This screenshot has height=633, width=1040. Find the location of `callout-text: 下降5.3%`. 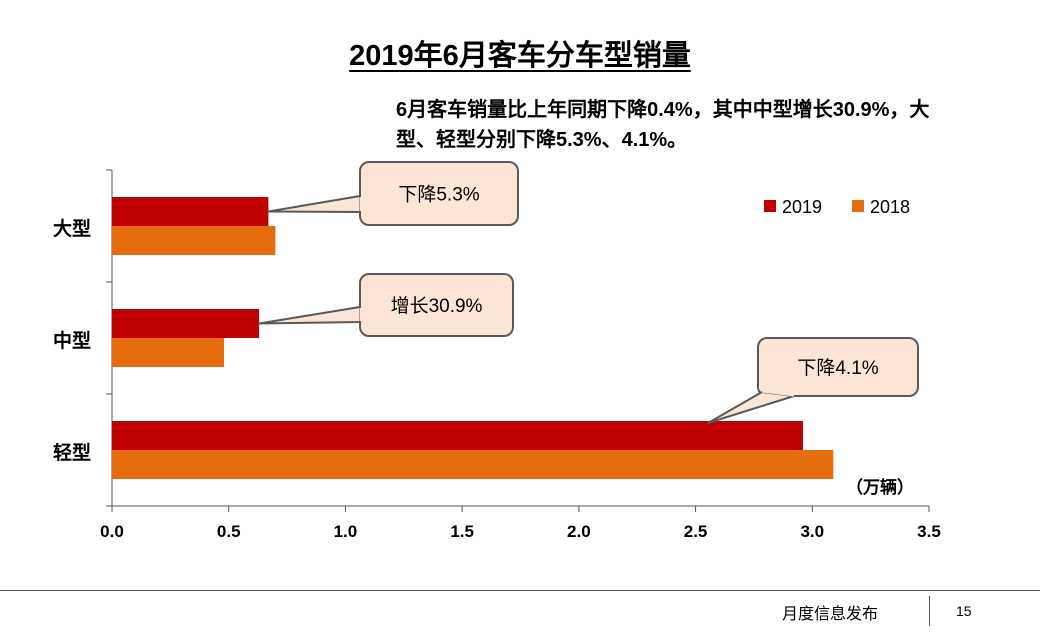

callout-text: 下降5.3% is located at coordinates (438, 195).